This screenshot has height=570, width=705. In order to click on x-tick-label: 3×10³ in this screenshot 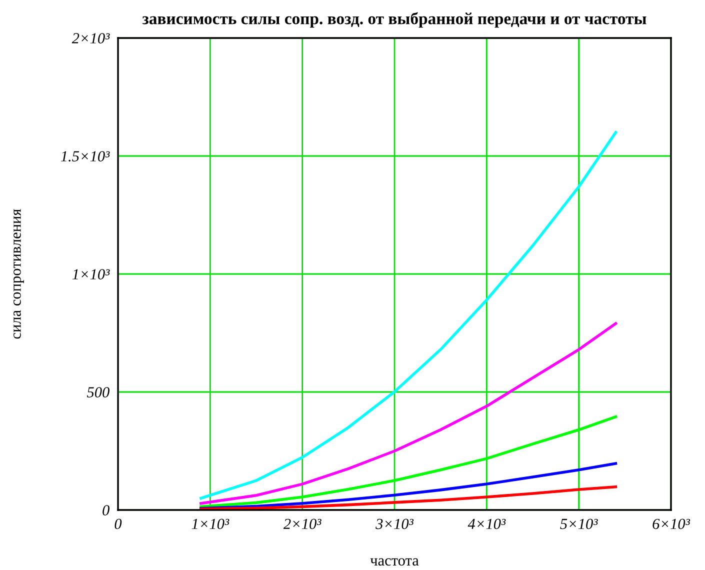, I will do `click(395, 524)`.